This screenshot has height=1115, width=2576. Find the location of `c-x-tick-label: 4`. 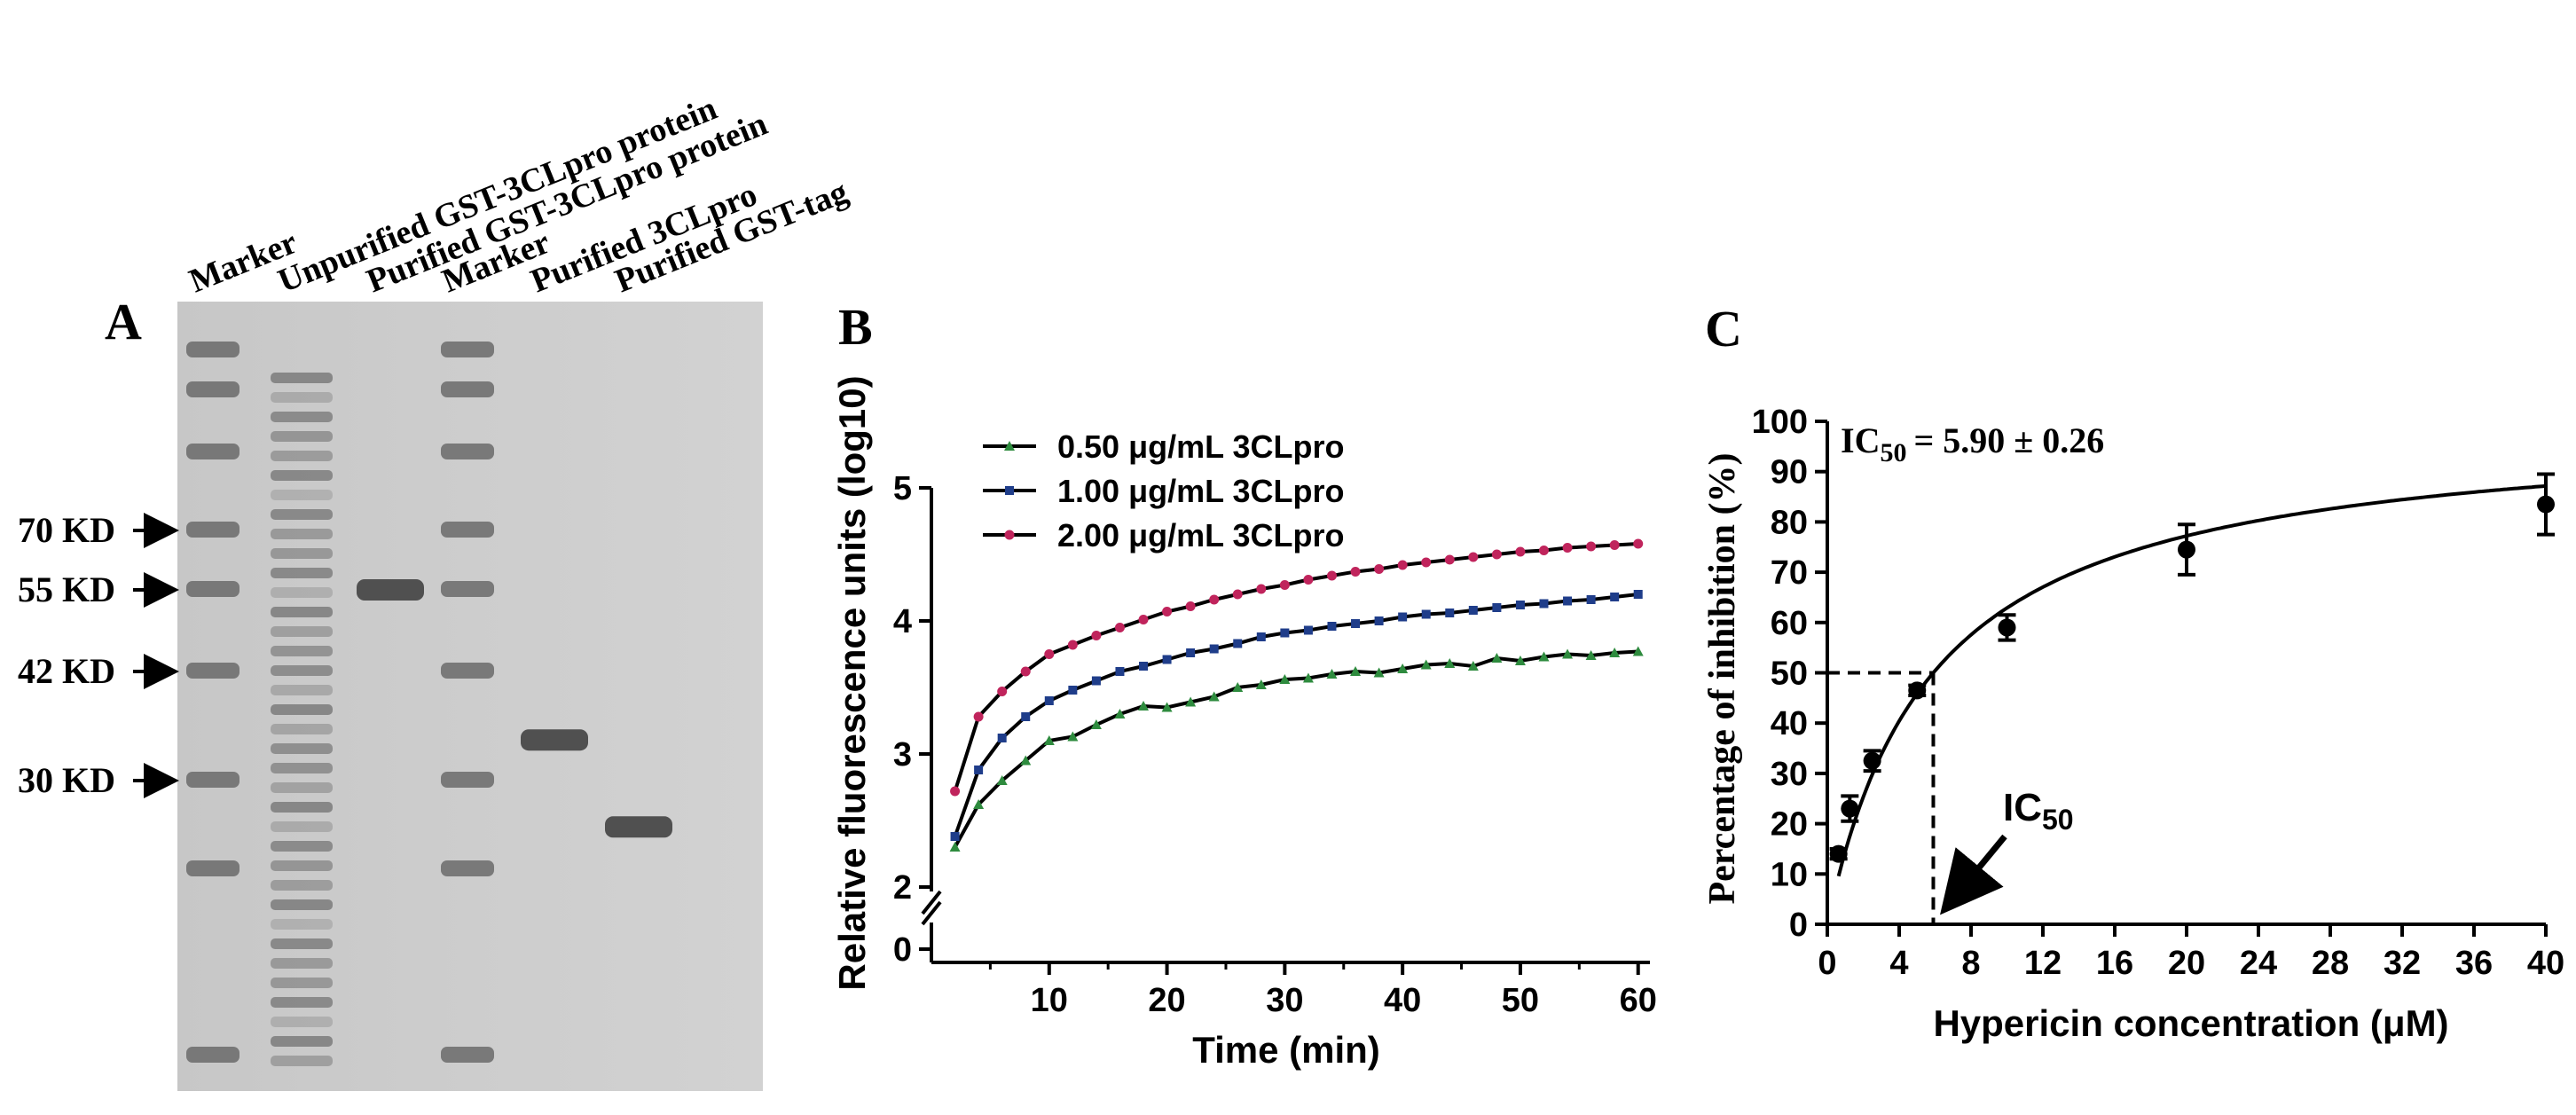

c-x-tick-label: 4 is located at coordinates (1898, 964).